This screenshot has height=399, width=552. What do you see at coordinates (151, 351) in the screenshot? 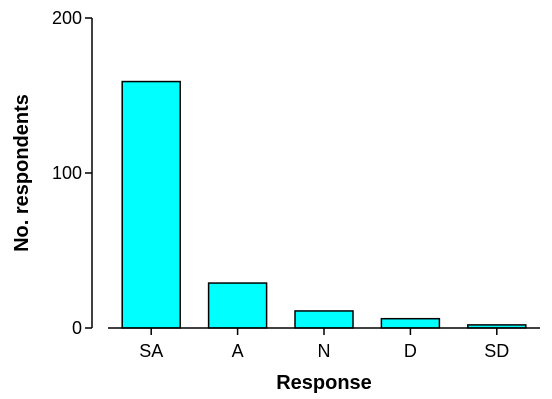
I see `x-tick-label-sa: SA` at bounding box center [151, 351].